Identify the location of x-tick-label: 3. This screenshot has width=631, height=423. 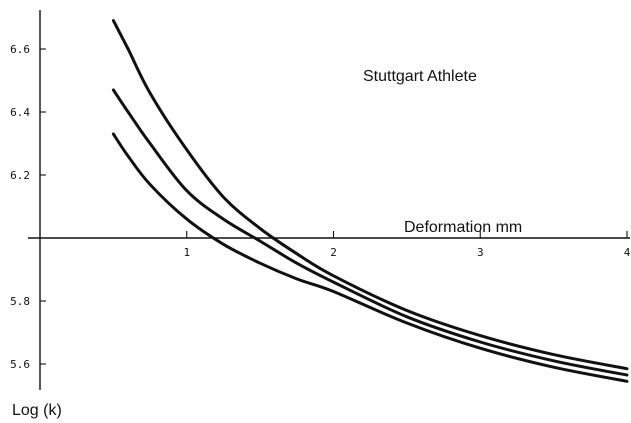
(480, 252).